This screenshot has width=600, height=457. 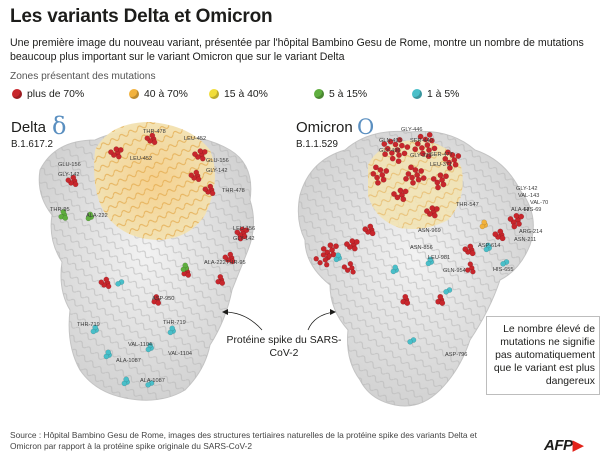 What do you see at coordinates (243, 321) in the screenshot?
I see `pointer-line-left` at bounding box center [243, 321].